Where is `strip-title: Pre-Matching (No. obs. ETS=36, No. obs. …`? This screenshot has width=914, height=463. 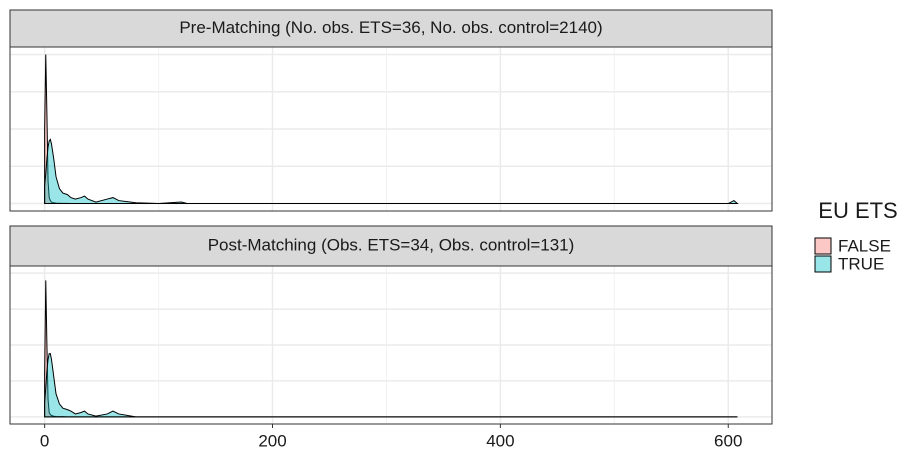
strip-title: Pre-Matching (No. obs. ETS=36, No. obs. … is located at coordinates (390, 27).